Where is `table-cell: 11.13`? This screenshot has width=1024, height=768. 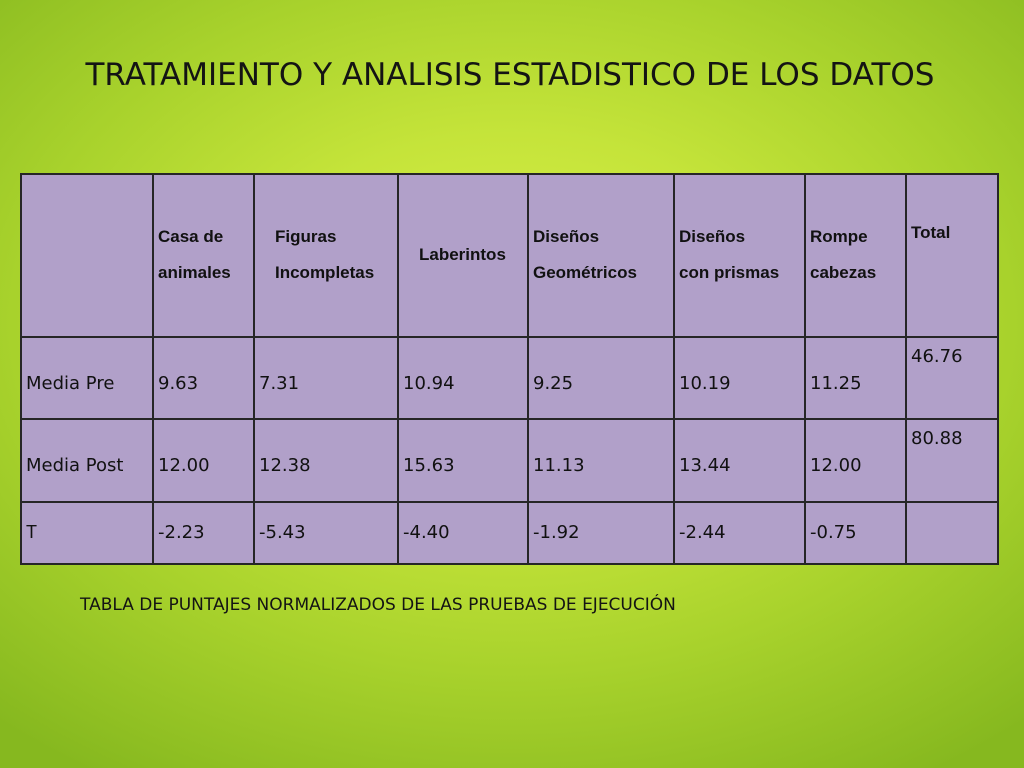 table-cell: 11.13 is located at coordinates (601, 460).